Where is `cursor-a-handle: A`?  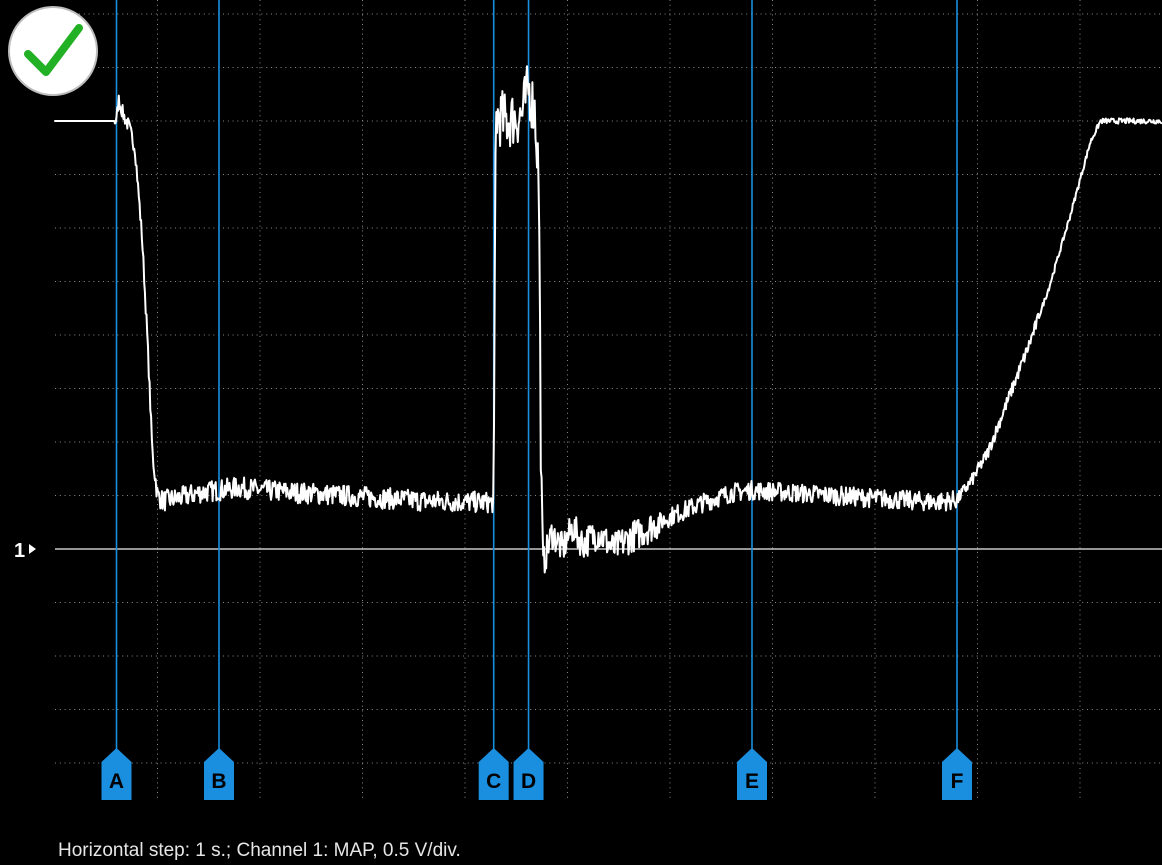 cursor-a-handle: A is located at coordinates (116, 774).